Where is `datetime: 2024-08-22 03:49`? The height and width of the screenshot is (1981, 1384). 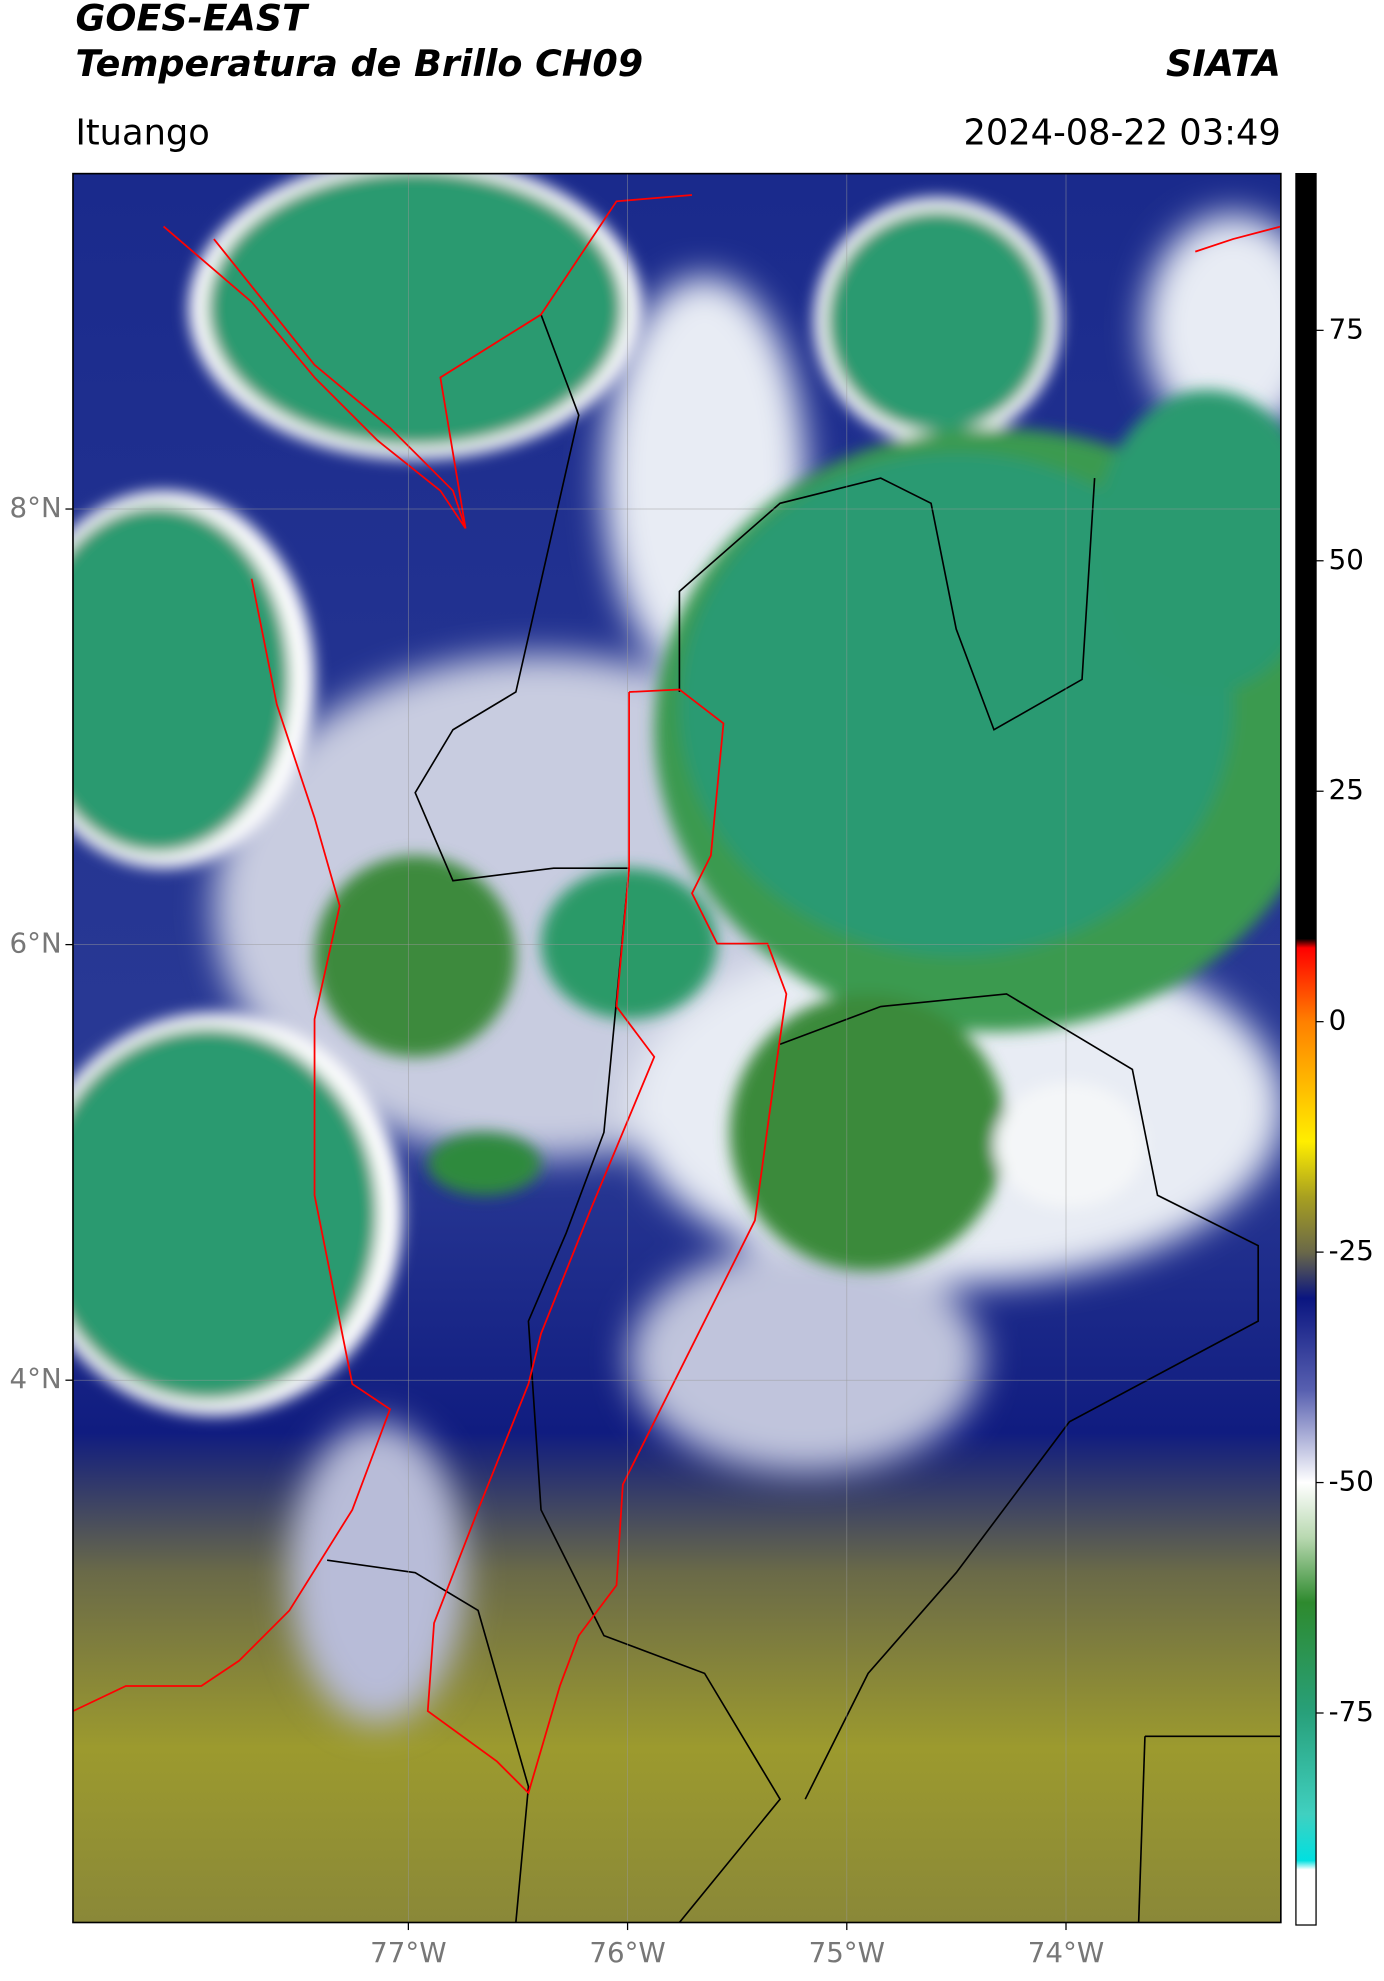 datetime: 2024-08-22 03:49 is located at coordinates (1121, 133).